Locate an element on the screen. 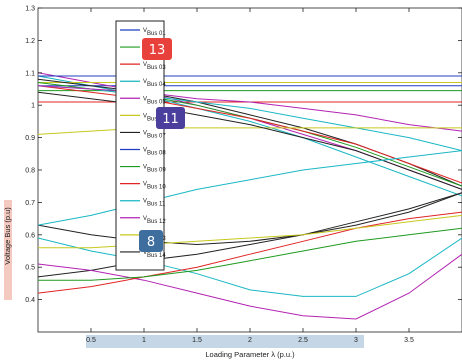 The image size is (462, 364). yaxis-label: Voltage Bus (p.u) is located at coordinates (7, 236).